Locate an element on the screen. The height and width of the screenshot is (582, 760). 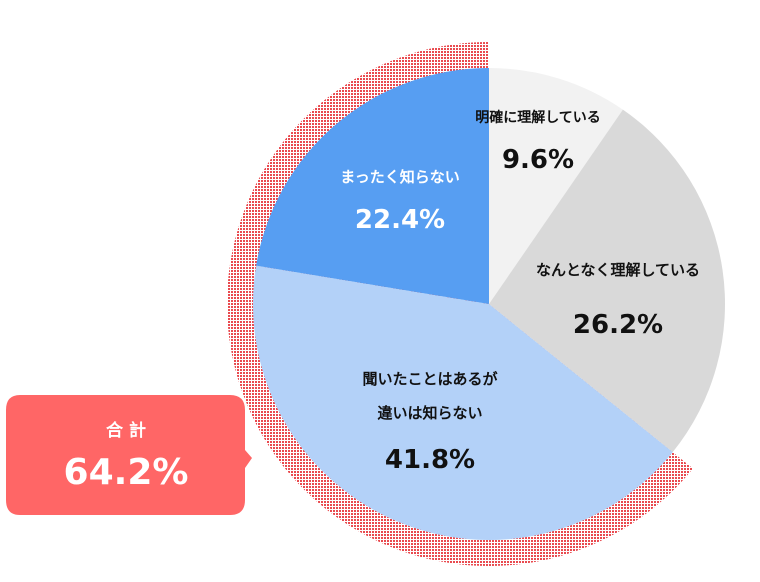
total-callout-box is located at coordinates (129, 455).